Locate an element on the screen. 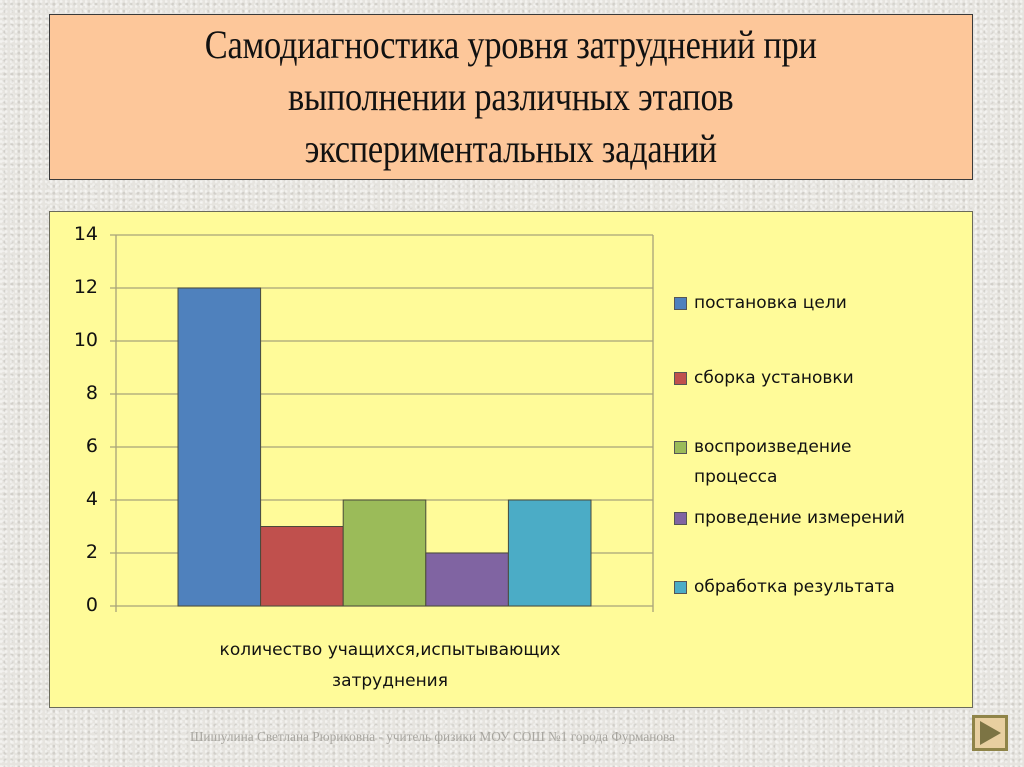 This screenshot has height=767, width=1024. legend-label: воспроизведение процесса is located at coordinates (773, 462).